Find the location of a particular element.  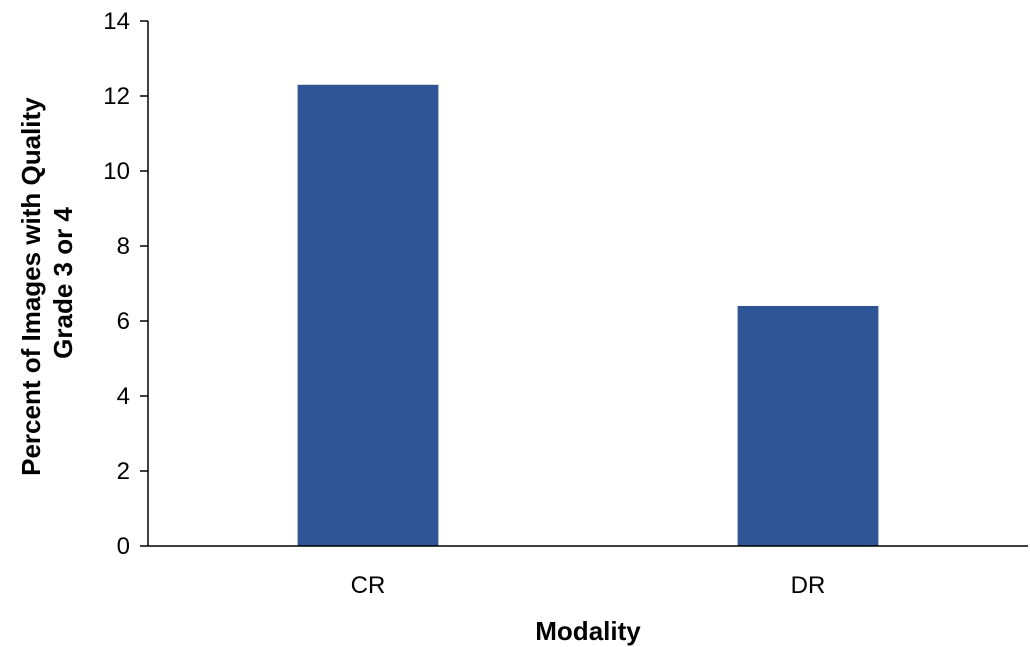

x-tick-label: DR is located at coordinates (808, 585).